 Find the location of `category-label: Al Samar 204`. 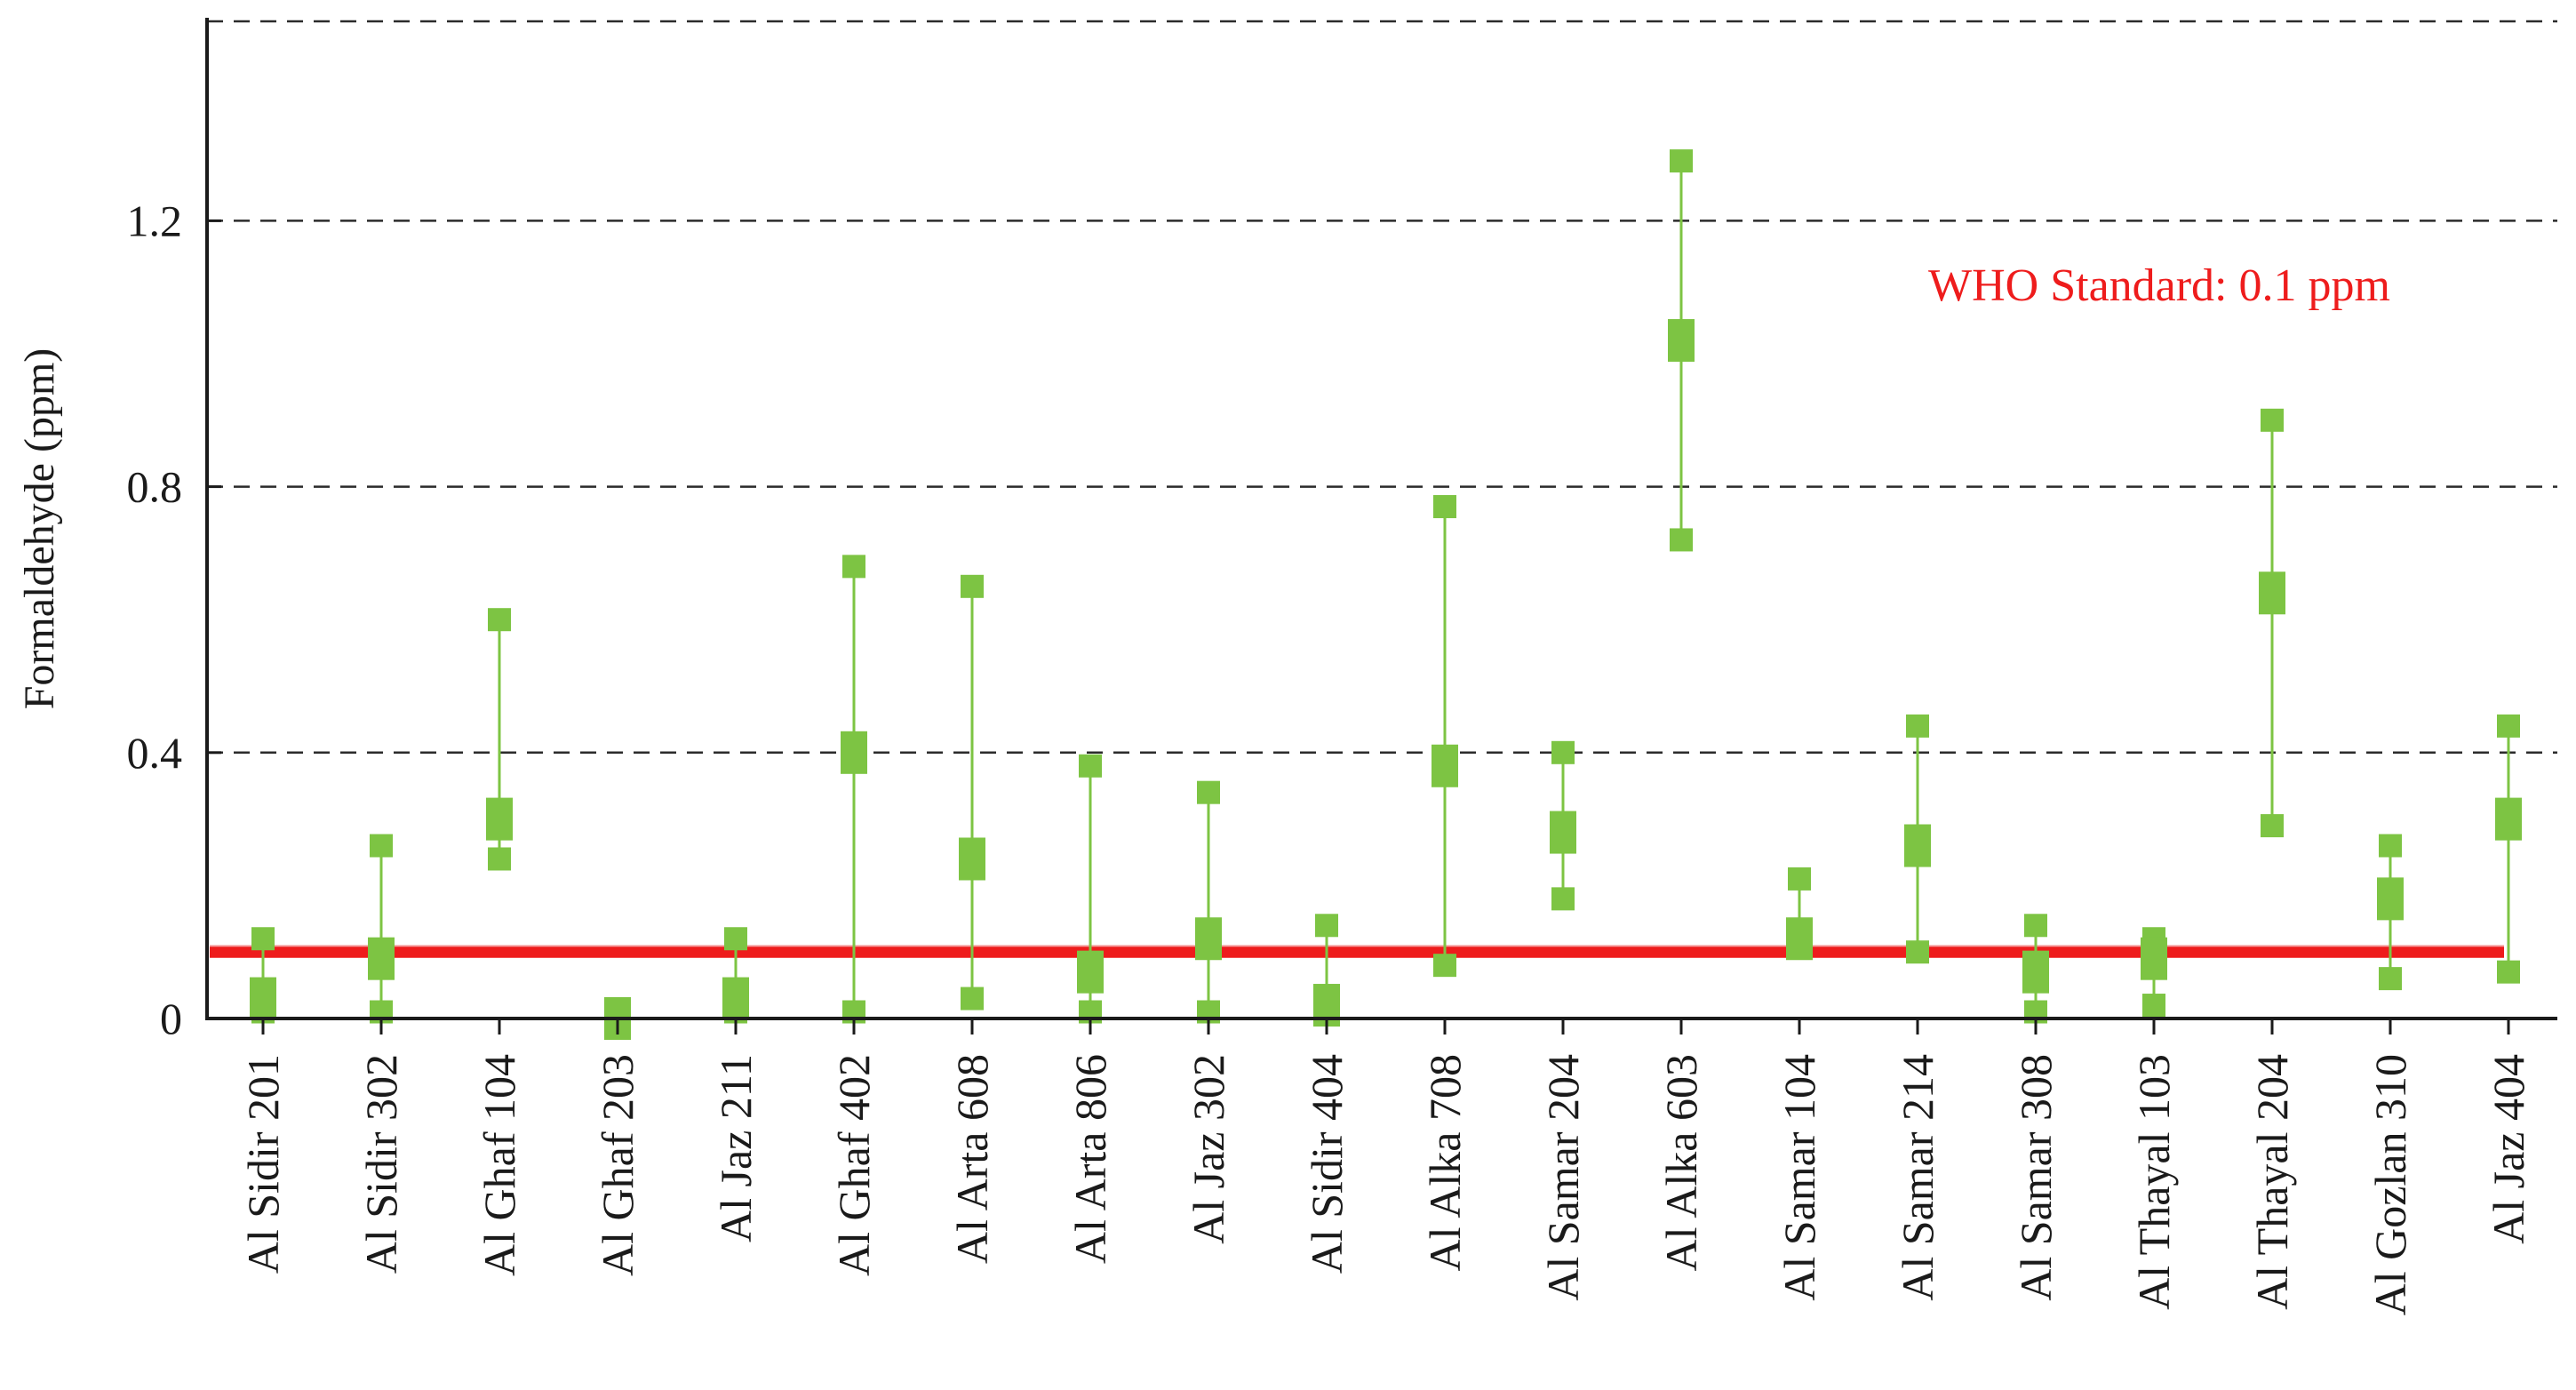

category-label: Al Samar 204 is located at coordinates (1563, 1177).